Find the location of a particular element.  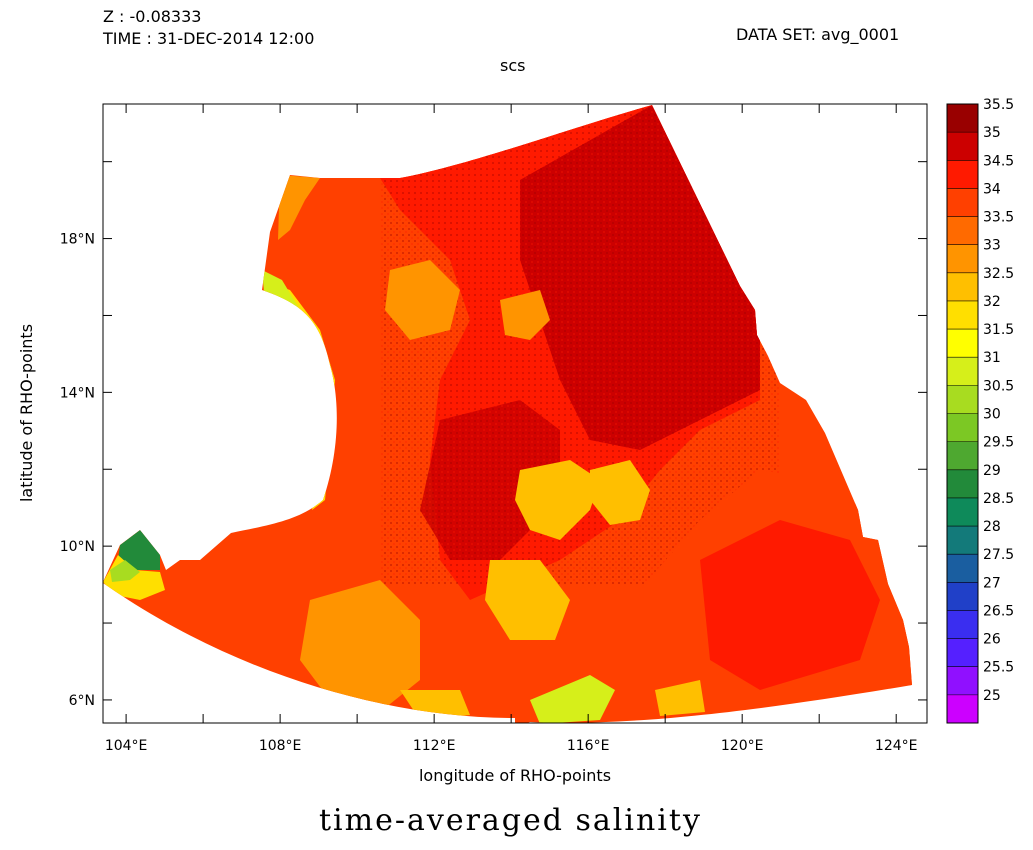

y-tick-label: 18°N is located at coordinates (77, 240).